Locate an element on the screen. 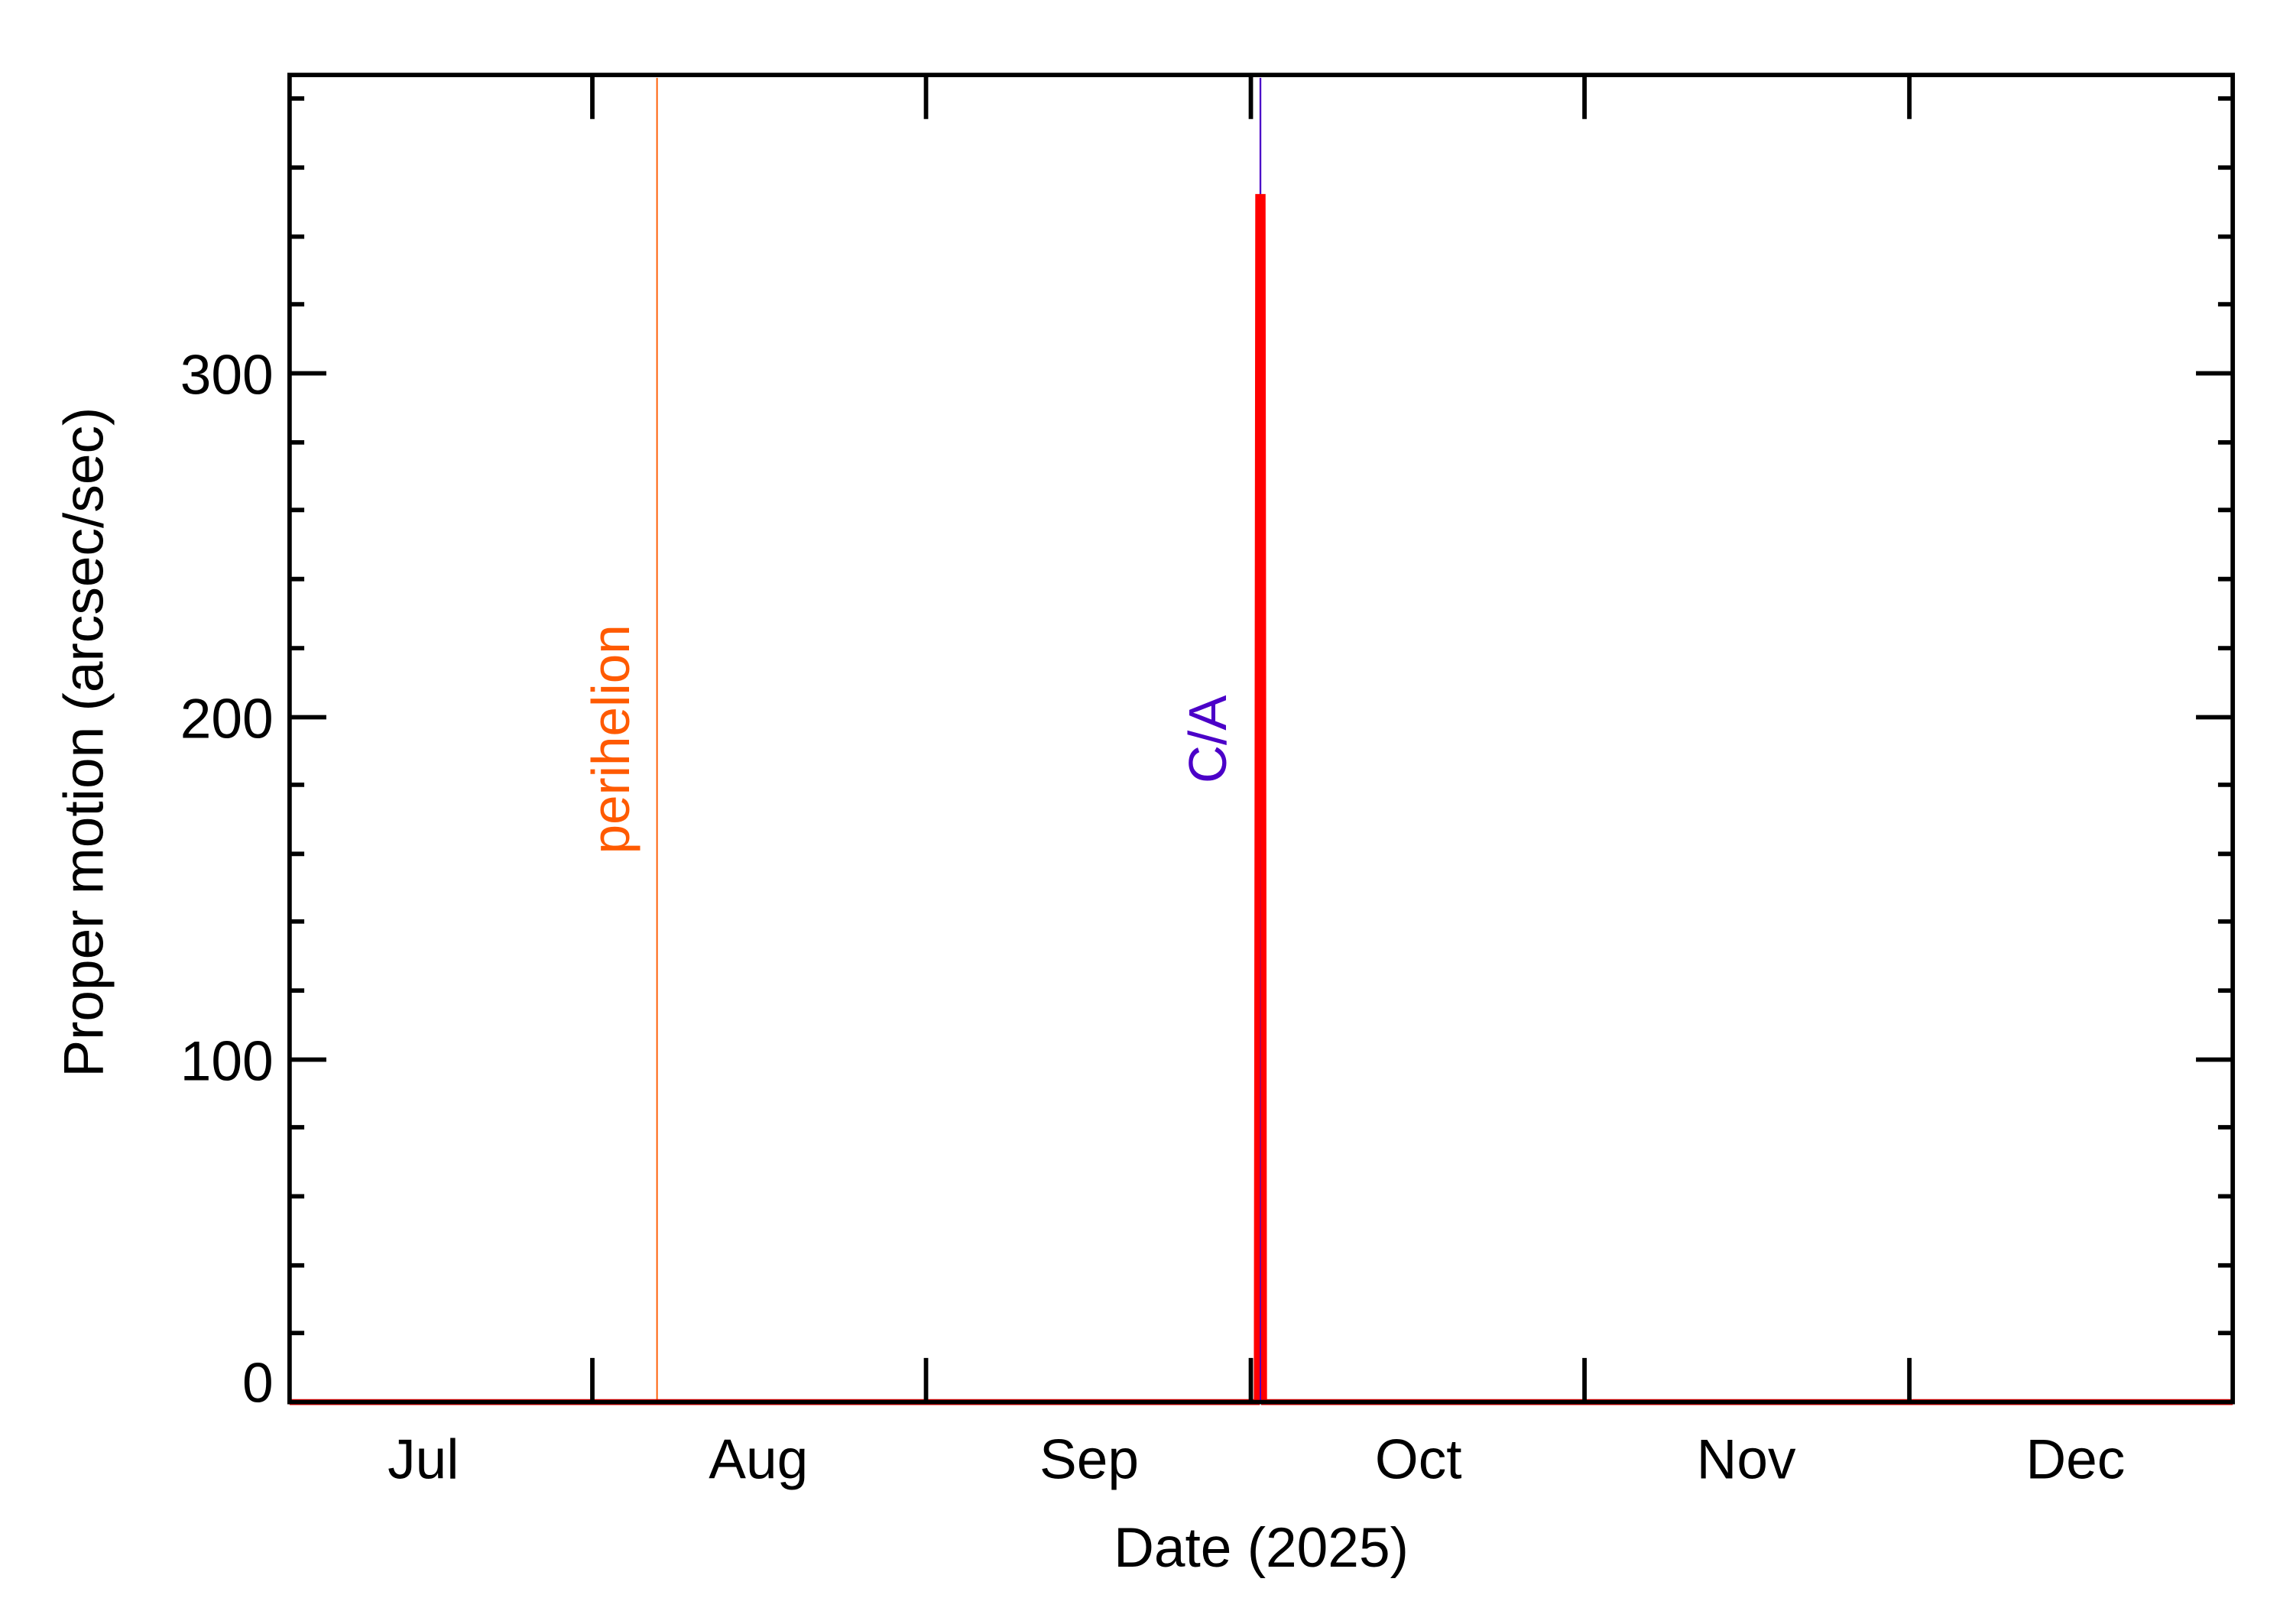 This screenshot has height=1624, width=2293. ytick-200: 200 is located at coordinates (227, 719).